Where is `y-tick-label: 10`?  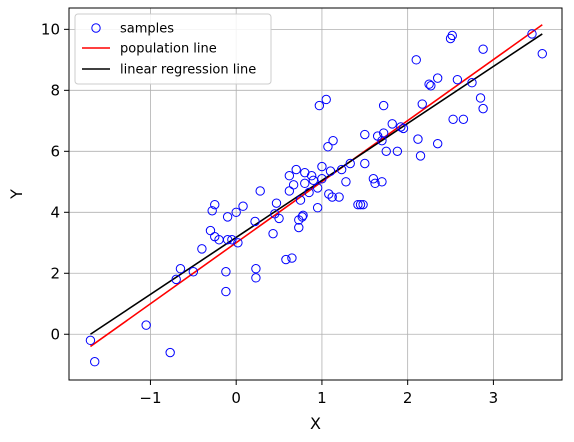
y-tick-label: 10 is located at coordinates (50, 29).